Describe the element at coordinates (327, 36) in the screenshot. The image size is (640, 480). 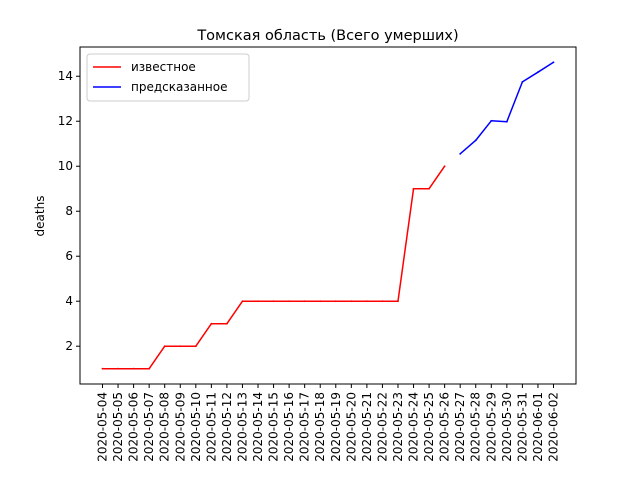
I see `chart-title: Томская область (Всего умерших)` at that location.